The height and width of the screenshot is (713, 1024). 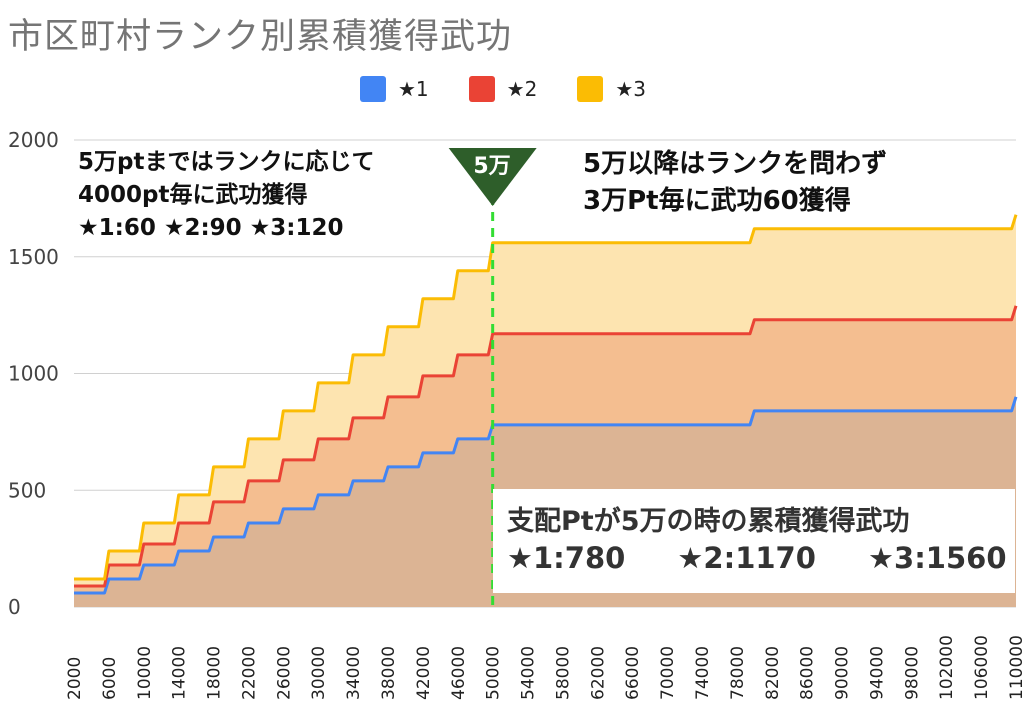 I want to click on legend: ★1 ★2 ★3, so click(x=523, y=89).